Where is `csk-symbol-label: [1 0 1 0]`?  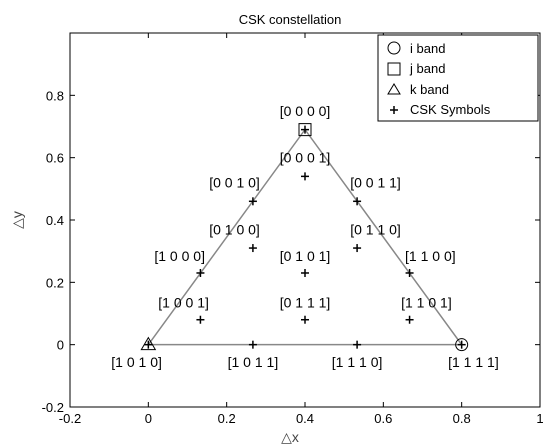
csk-symbol-label: [1 0 1 0] is located at coordinates (136, 362).